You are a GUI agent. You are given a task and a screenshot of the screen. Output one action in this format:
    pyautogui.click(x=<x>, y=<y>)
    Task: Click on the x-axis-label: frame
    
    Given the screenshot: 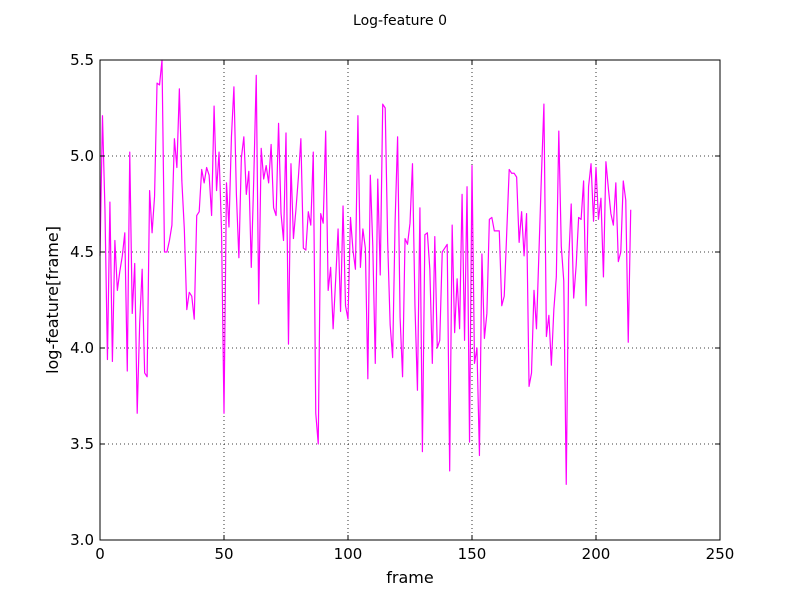 What is the action you would take?
    pyautogui.click(x=409, y=577)
    